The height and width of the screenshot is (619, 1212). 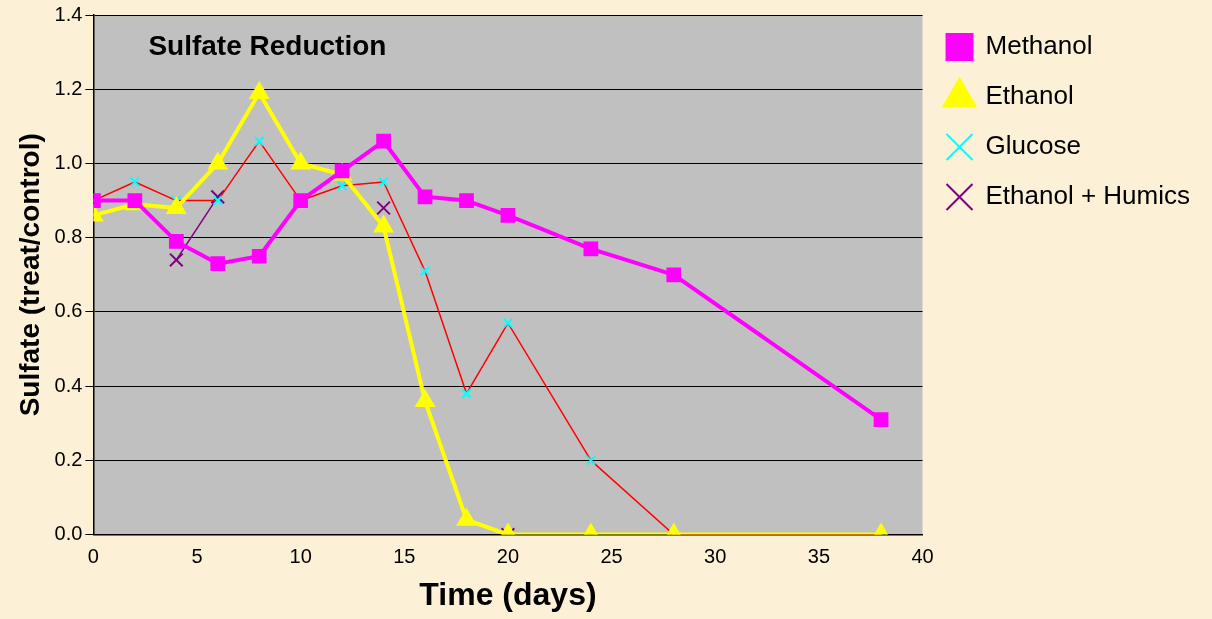 I want to click on legend-label: Methanol, so click(x=1039, y=45).